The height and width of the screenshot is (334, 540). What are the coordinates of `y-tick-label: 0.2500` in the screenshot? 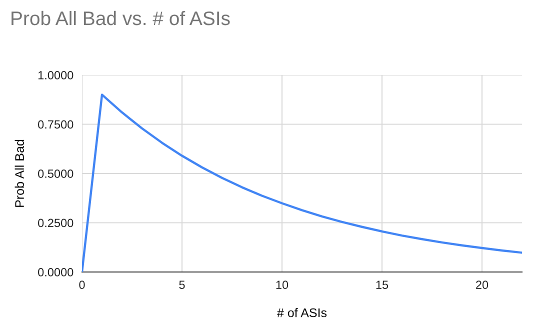 It's located at (56, 223).